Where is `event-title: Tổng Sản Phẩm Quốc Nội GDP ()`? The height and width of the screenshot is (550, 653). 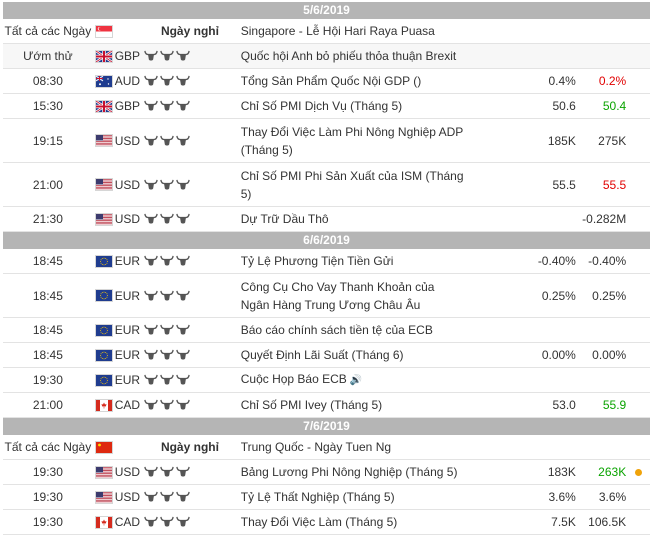
event-title: Tổng Sản Phẩm Quốc Nội GDP () is located at coordinates (331, 81).